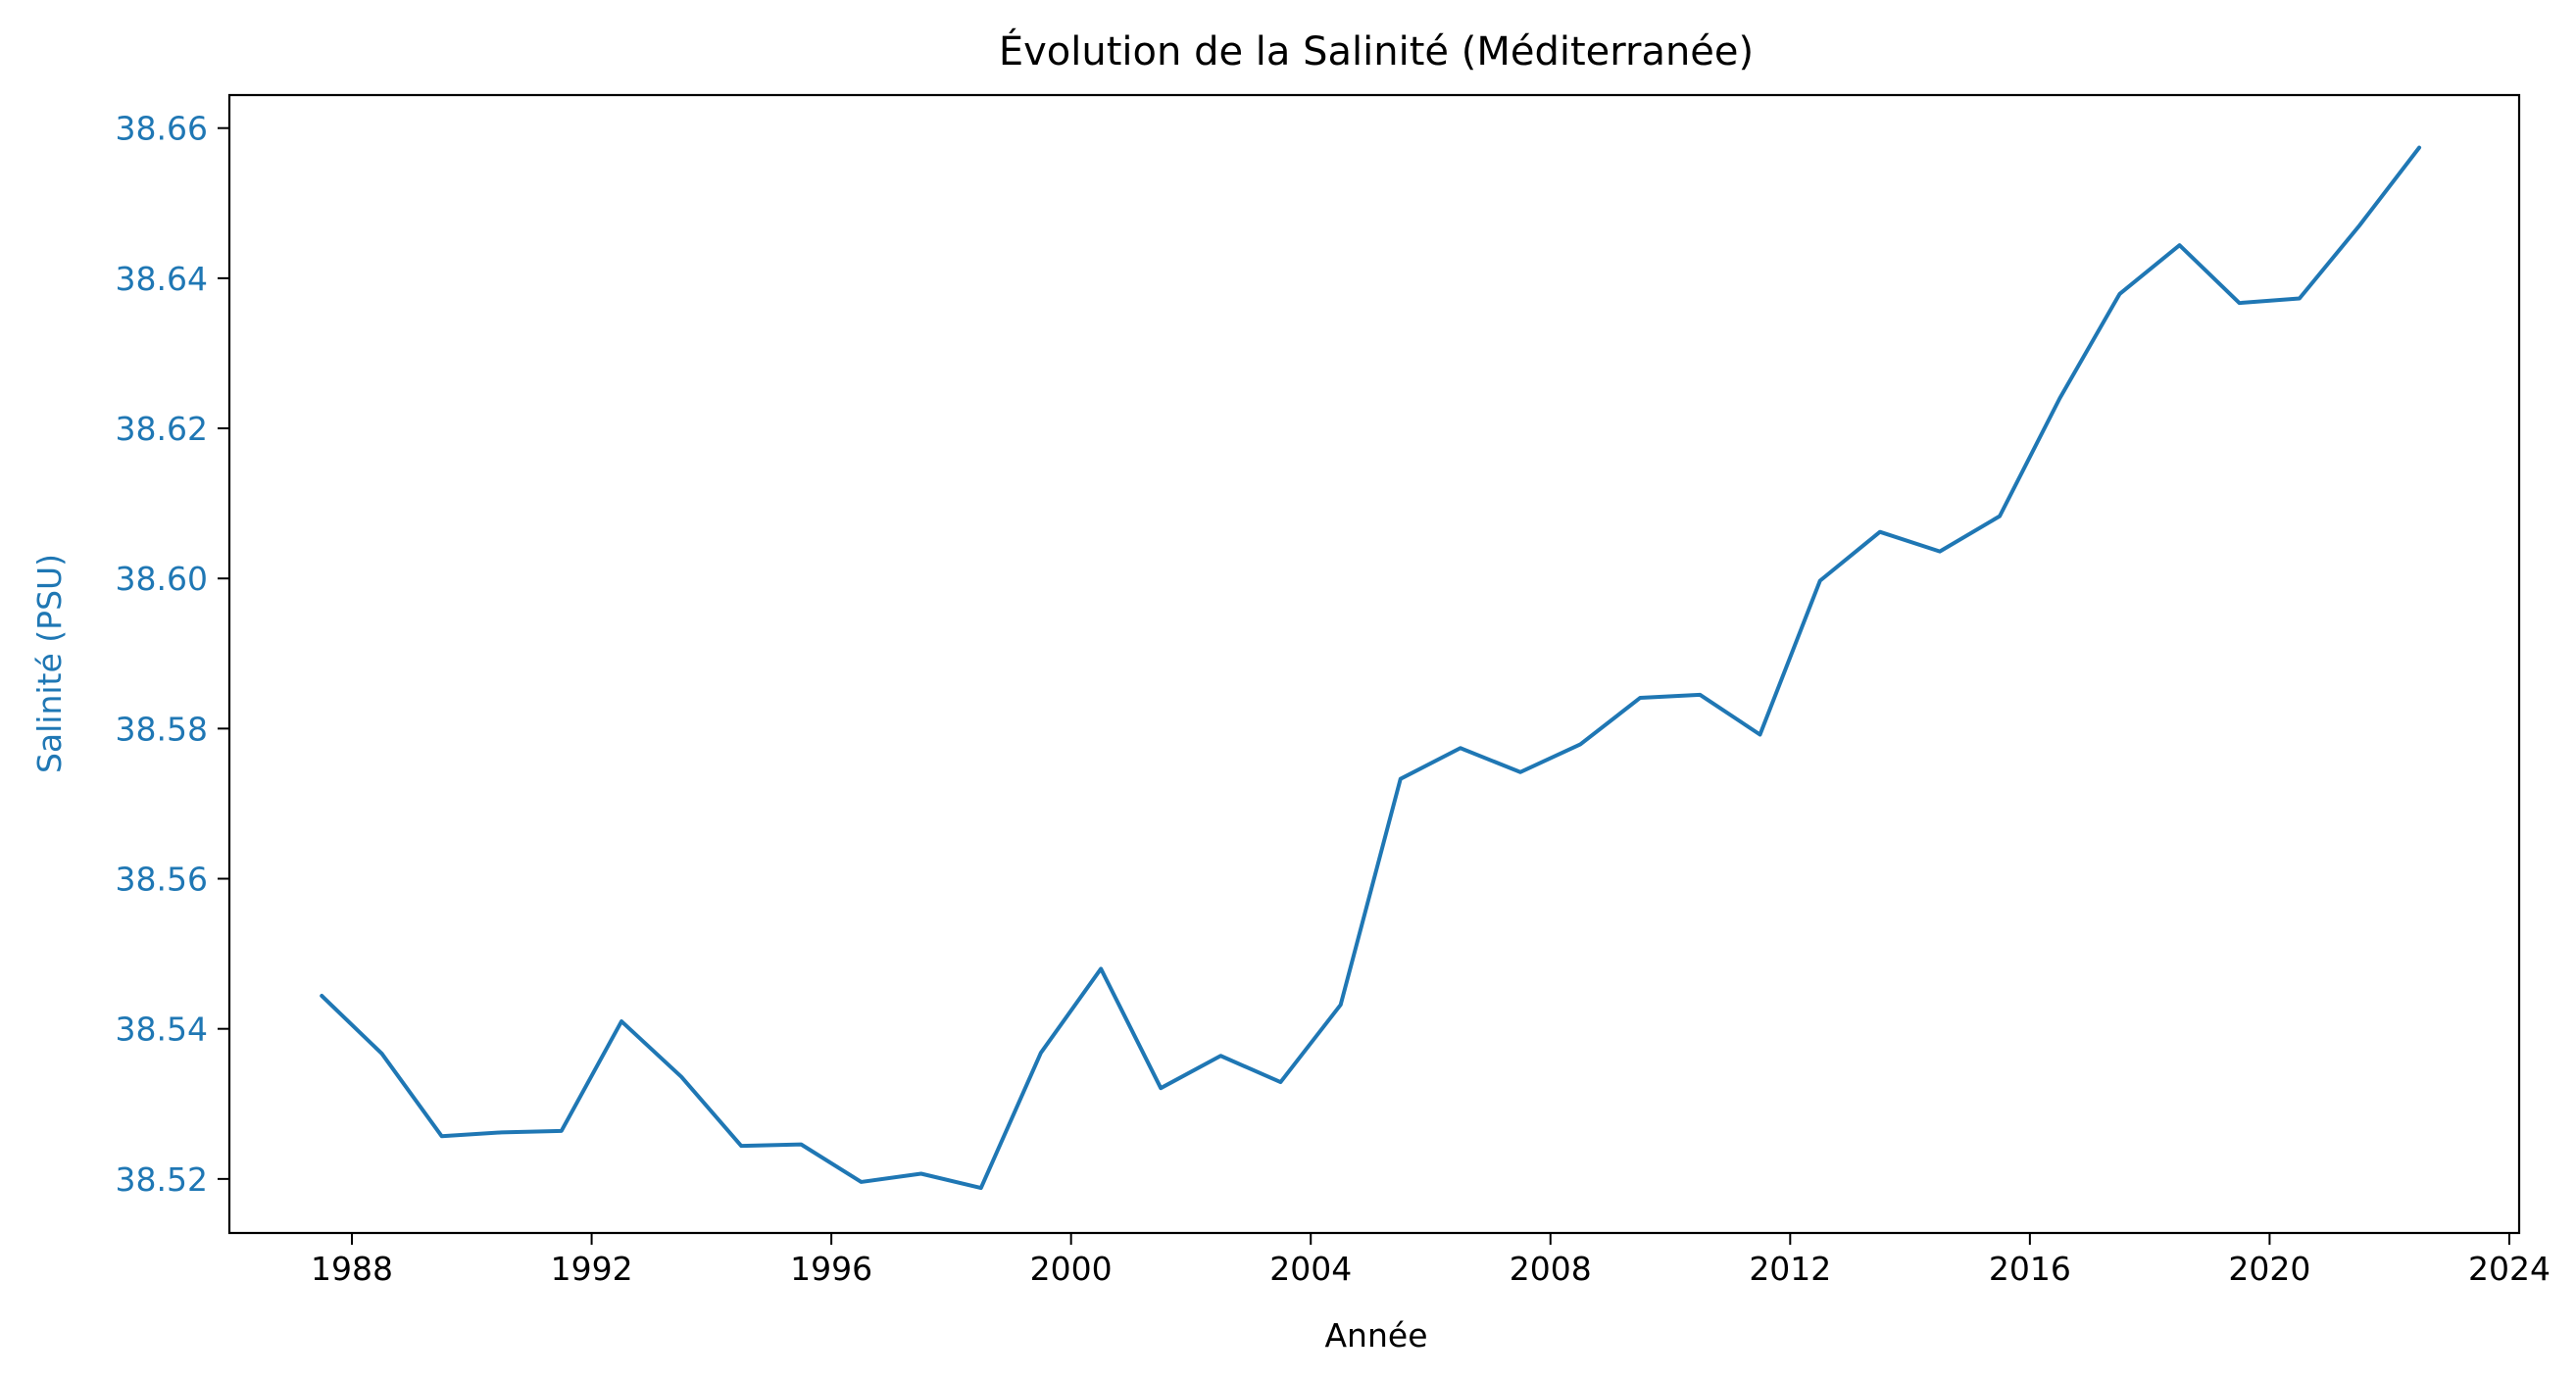  I want to click on y-tick-label: 38.62, so click(162, 429).